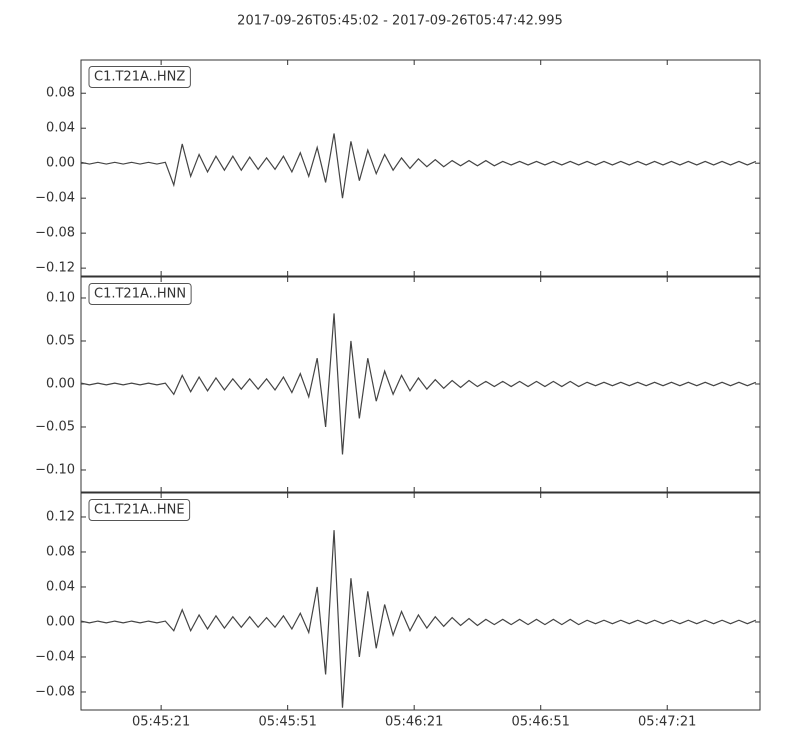 This screenshot has width=800, height=750. I want to click on waveform, so click(418, 166).